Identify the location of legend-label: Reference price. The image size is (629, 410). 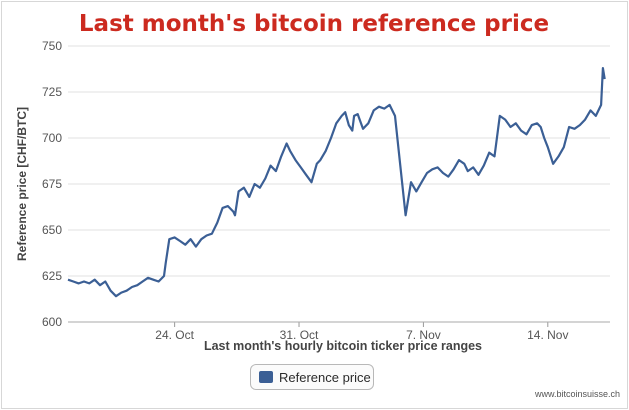
(325, 377).